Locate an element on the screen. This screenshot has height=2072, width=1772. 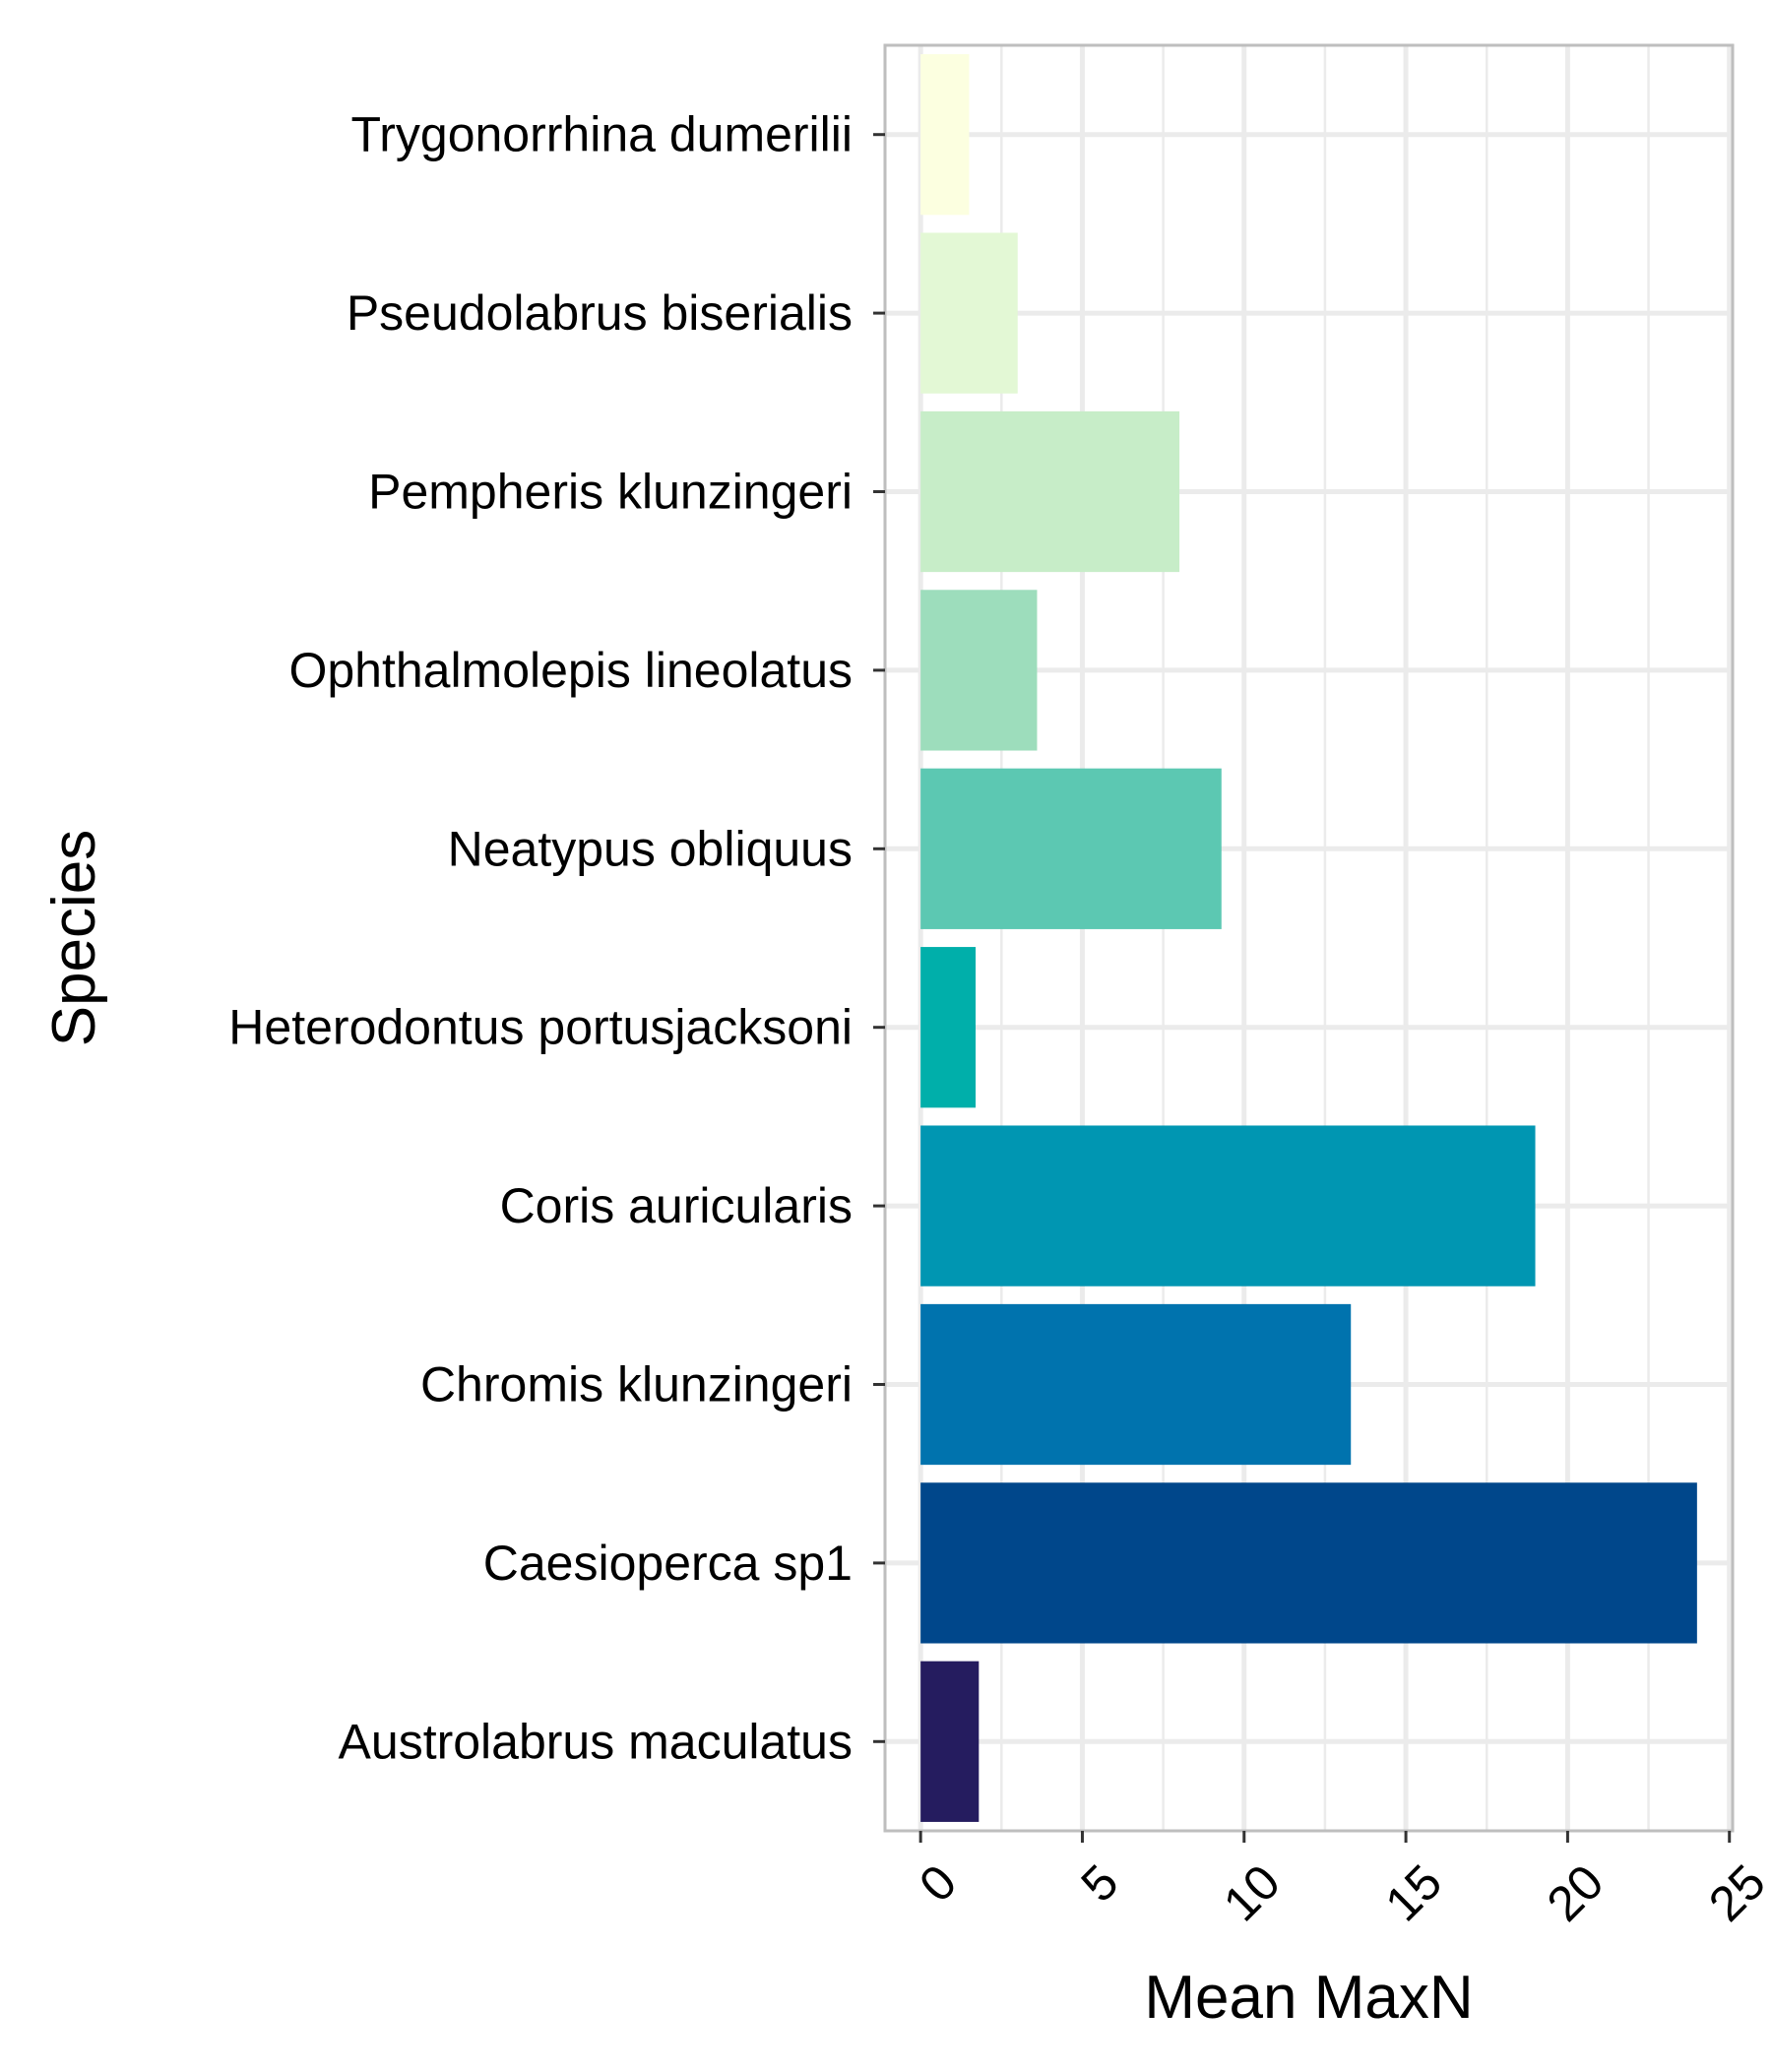
y-axis-title: Species is located at coordinates (74, 939).